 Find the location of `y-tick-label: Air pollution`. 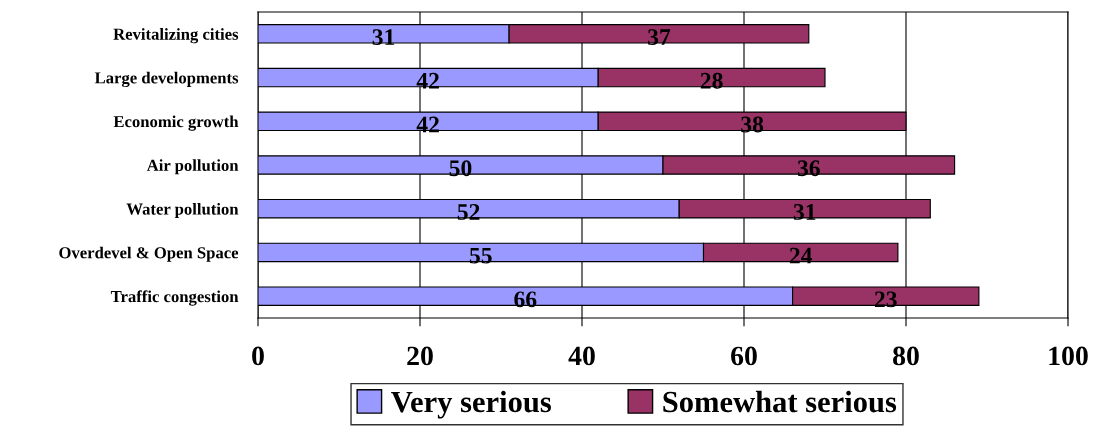

y-tick-label: Air pollution is located at coordinates (192, 167).